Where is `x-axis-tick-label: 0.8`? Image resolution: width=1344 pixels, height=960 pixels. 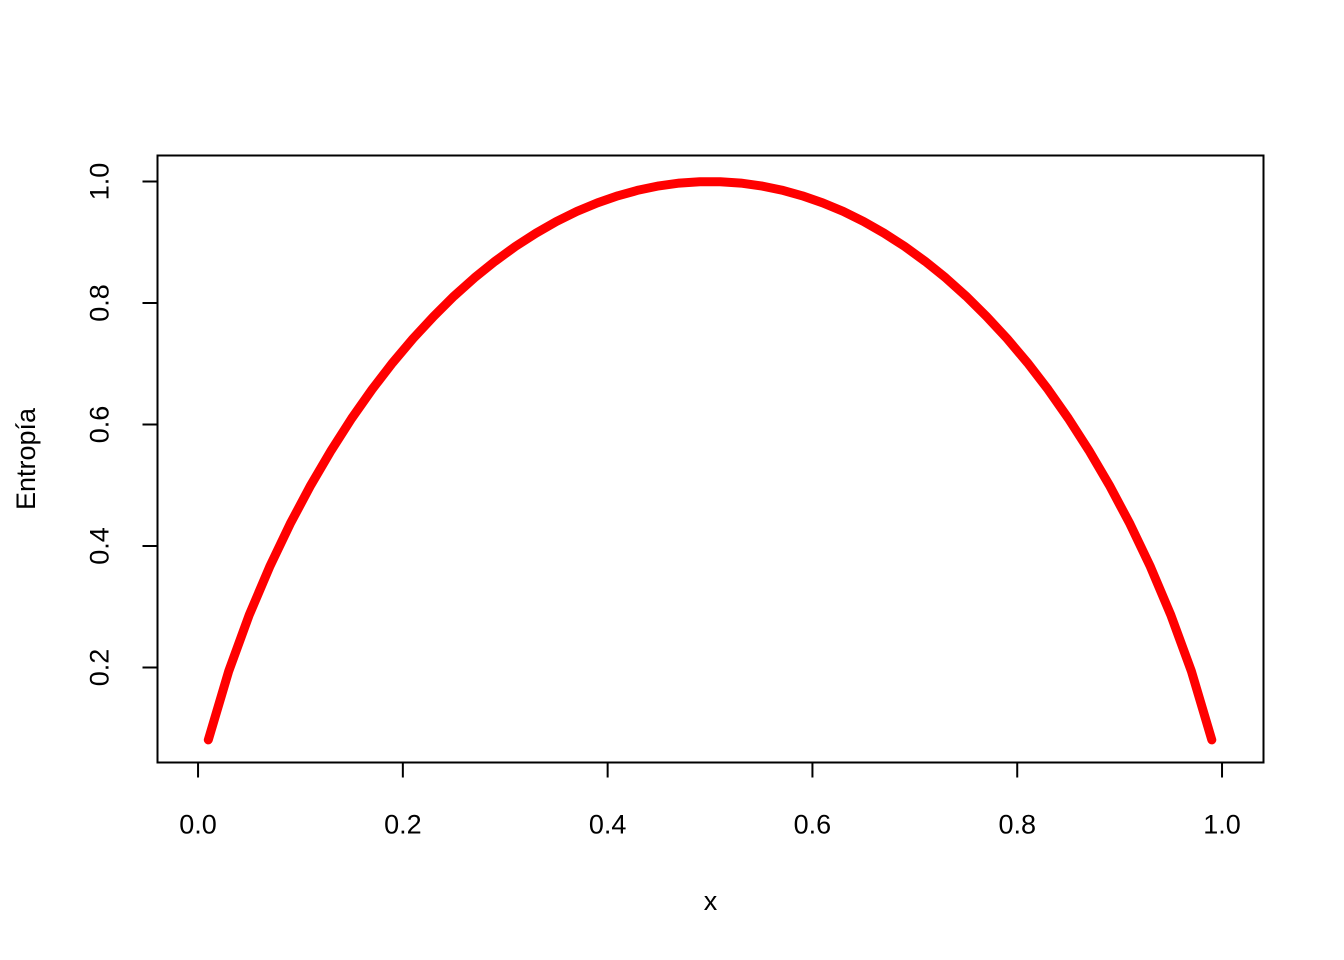 x-axis-tick-label: 0.8 is located at coordinates (1017, 825).